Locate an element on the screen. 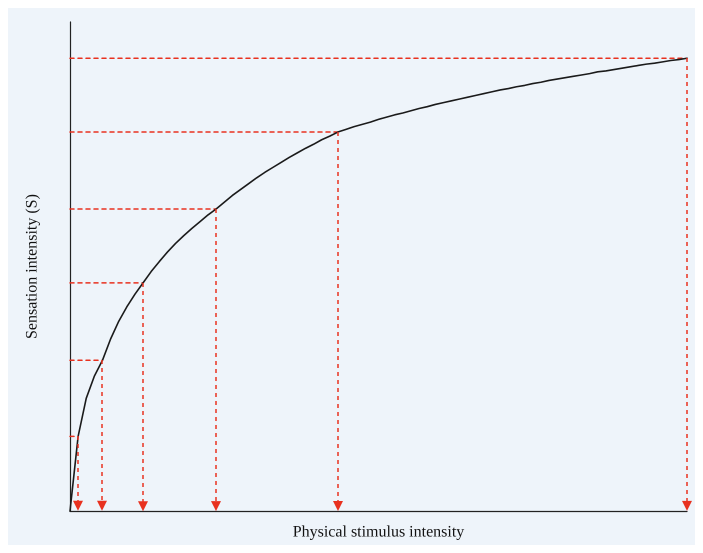 Image resolution: width=703 pixels, height=553 pixels. y-axis-title: Sensation intensity (S) is located at coordinates (32, 266).